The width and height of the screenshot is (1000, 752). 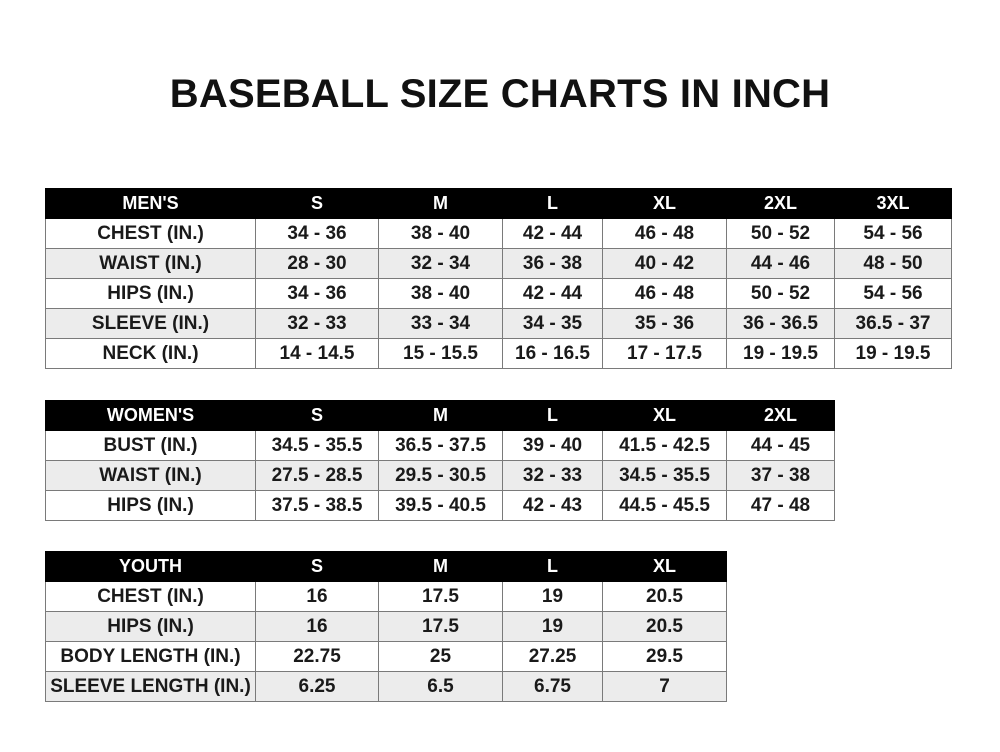 What do you see at coordinates (440, 323) in the screenshot?
I see `size-value: 33 - 34` at bounding box center [440, 323].